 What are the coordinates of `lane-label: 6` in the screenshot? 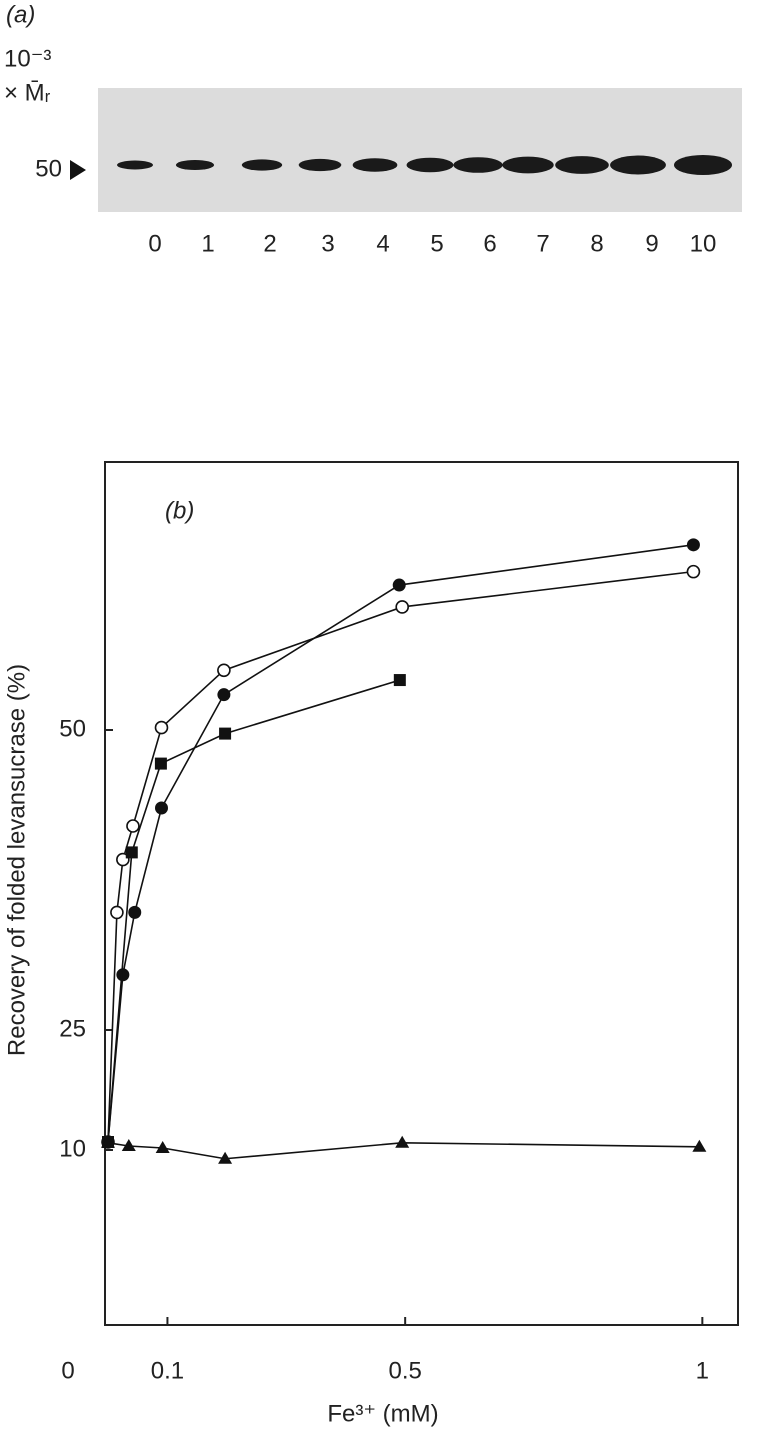 It's located at (489, 243).